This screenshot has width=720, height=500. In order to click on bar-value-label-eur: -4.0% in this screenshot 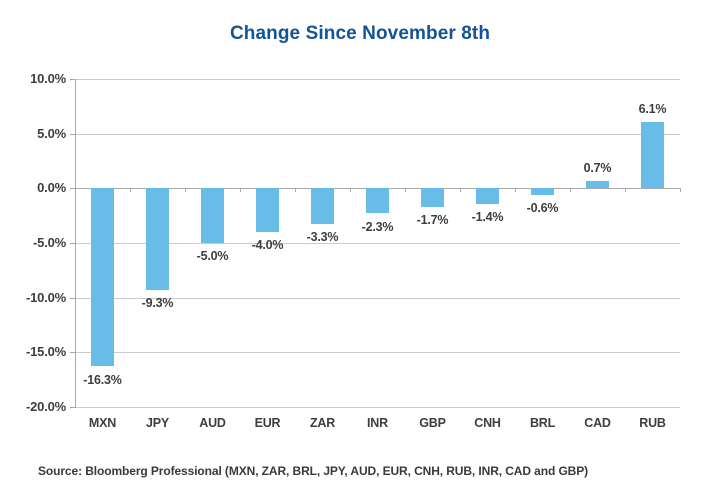, I will do `click(267, 245)`.